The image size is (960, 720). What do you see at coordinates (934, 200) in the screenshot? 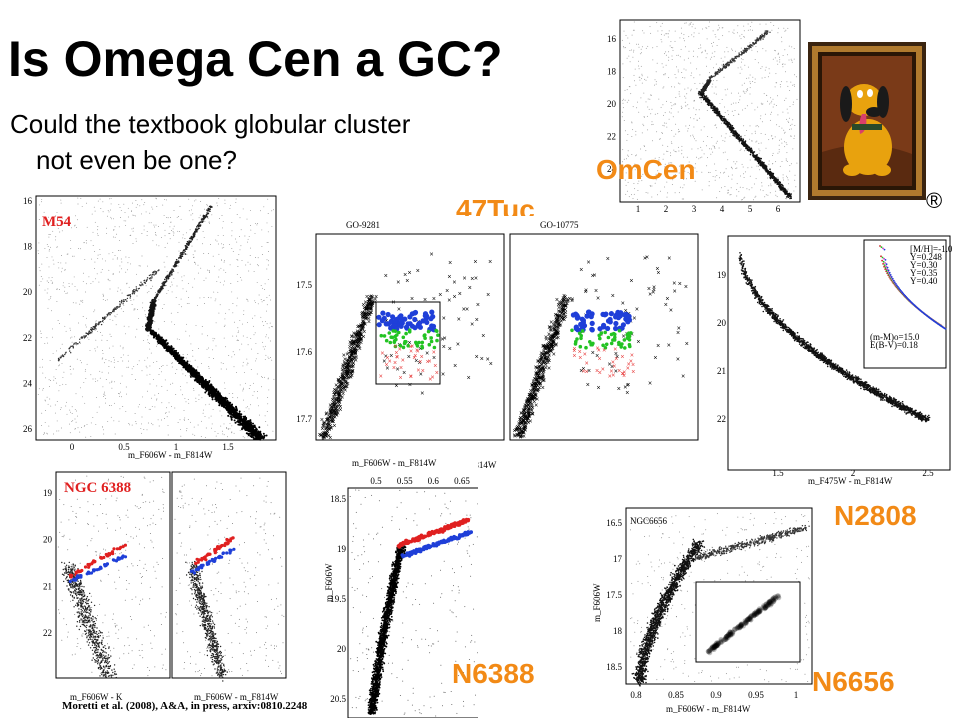
I see `registered-trademark-mark: ®` at bounding box center [934, 200].